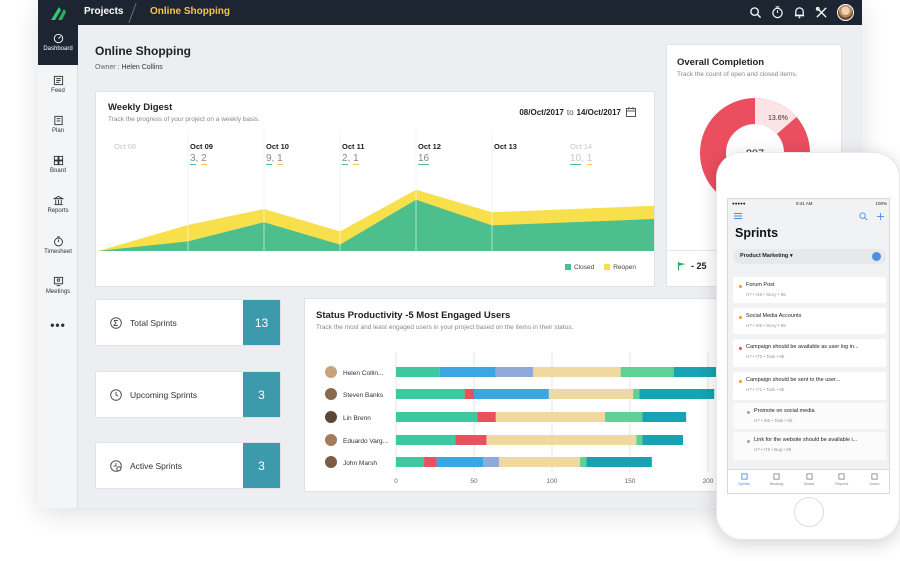 This screenshot has width=900, height=561. I want to click on top-bar: Projects Online Shopping, so click(450, 12).